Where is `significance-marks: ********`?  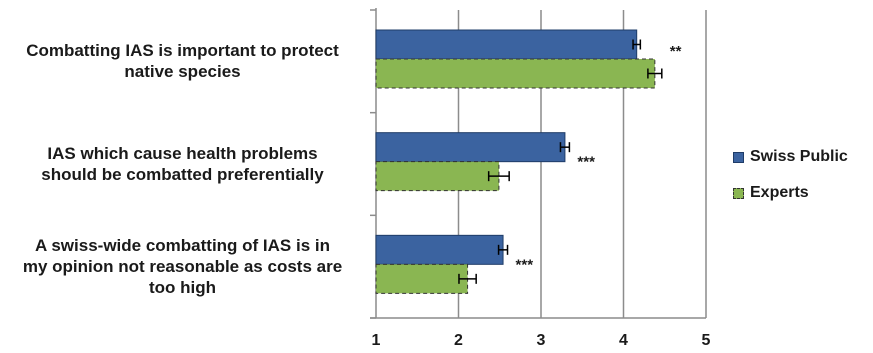 significance-marks: ******** is located at coordinates (599, 158).